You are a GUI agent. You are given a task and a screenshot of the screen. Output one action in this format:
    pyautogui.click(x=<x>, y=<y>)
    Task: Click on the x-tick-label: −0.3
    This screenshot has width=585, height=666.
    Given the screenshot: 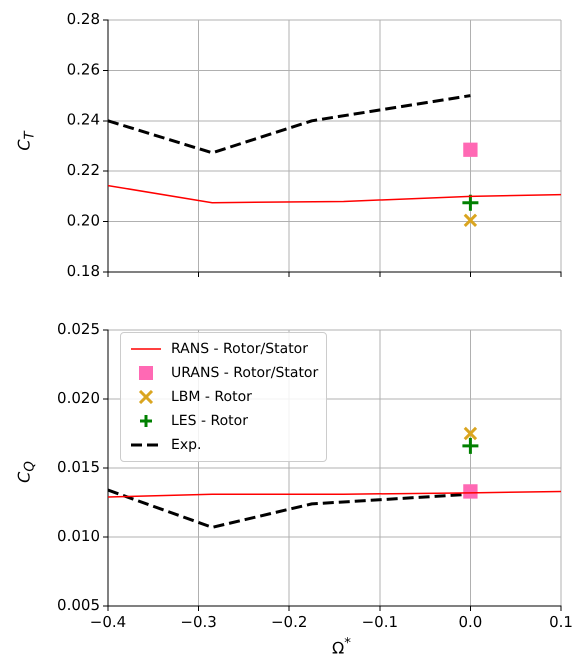 What is the action you would take?
    pyautogui.click(x=198, y=621)
    